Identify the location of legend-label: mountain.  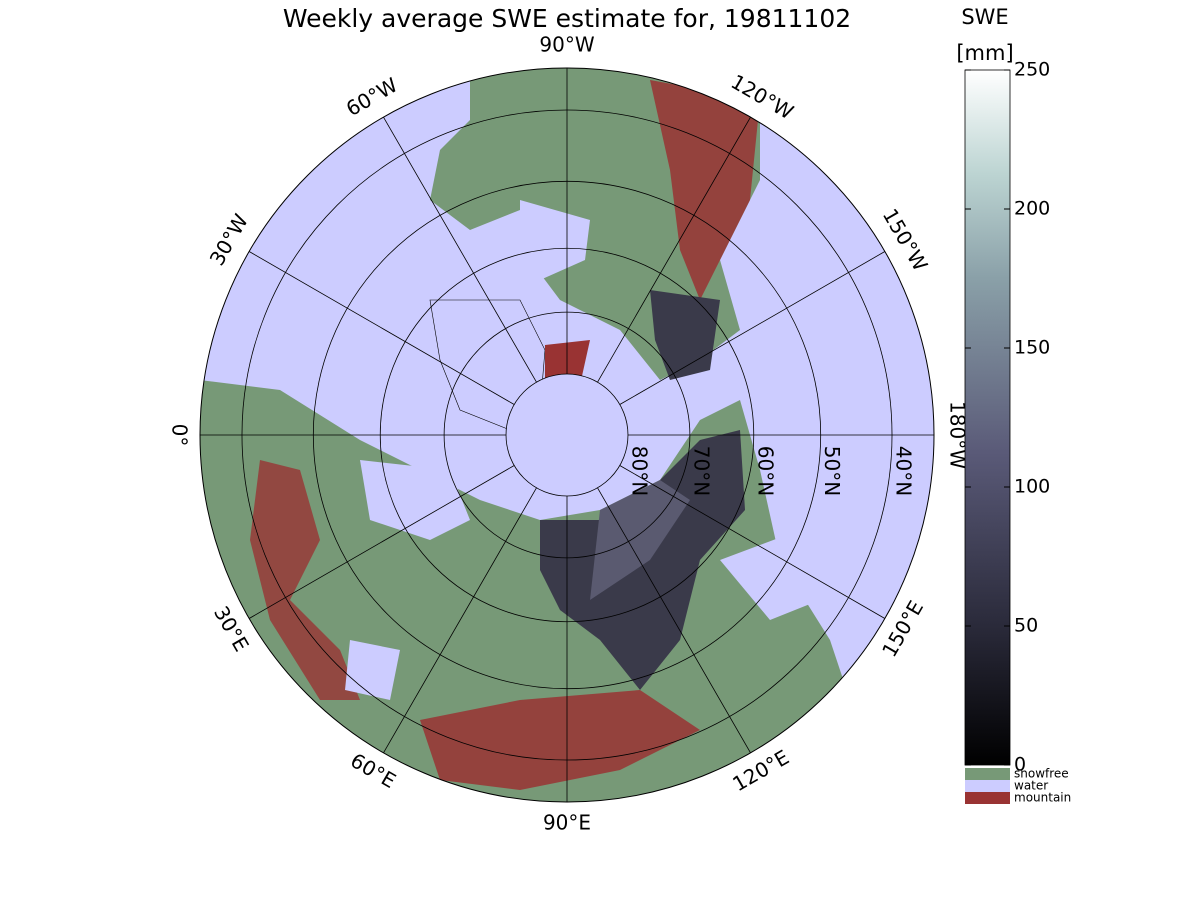
(1042, 798).